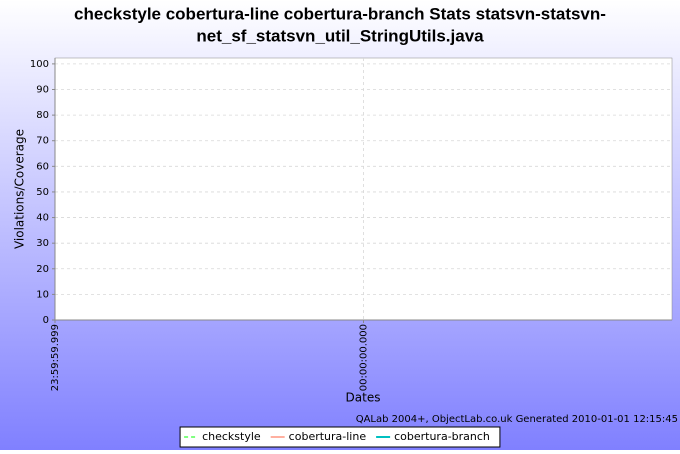 The image size is (680, 454). I want to click on y-tick-label: 20, so click(42, 269).